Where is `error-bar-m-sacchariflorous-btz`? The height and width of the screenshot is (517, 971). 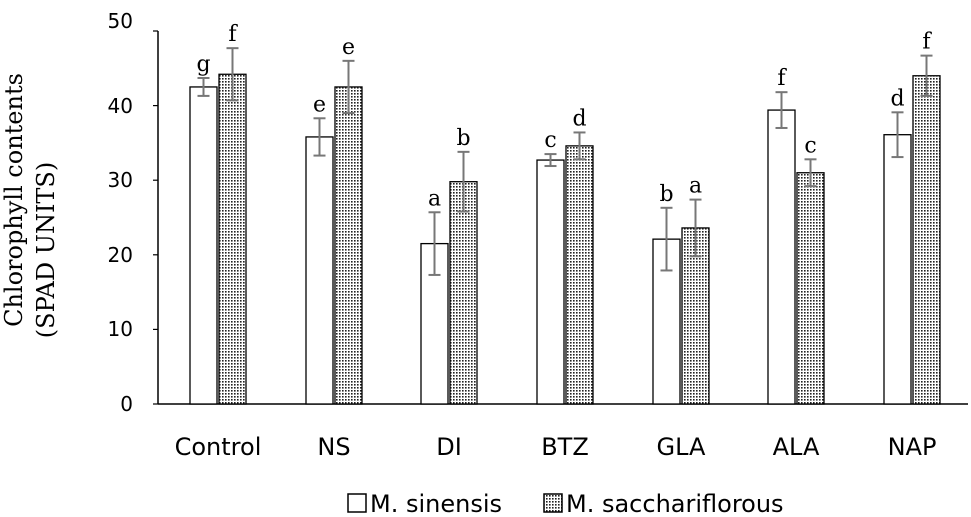
error-bar-m-sacchariflorous-btz is located at coordinates (579, 146).